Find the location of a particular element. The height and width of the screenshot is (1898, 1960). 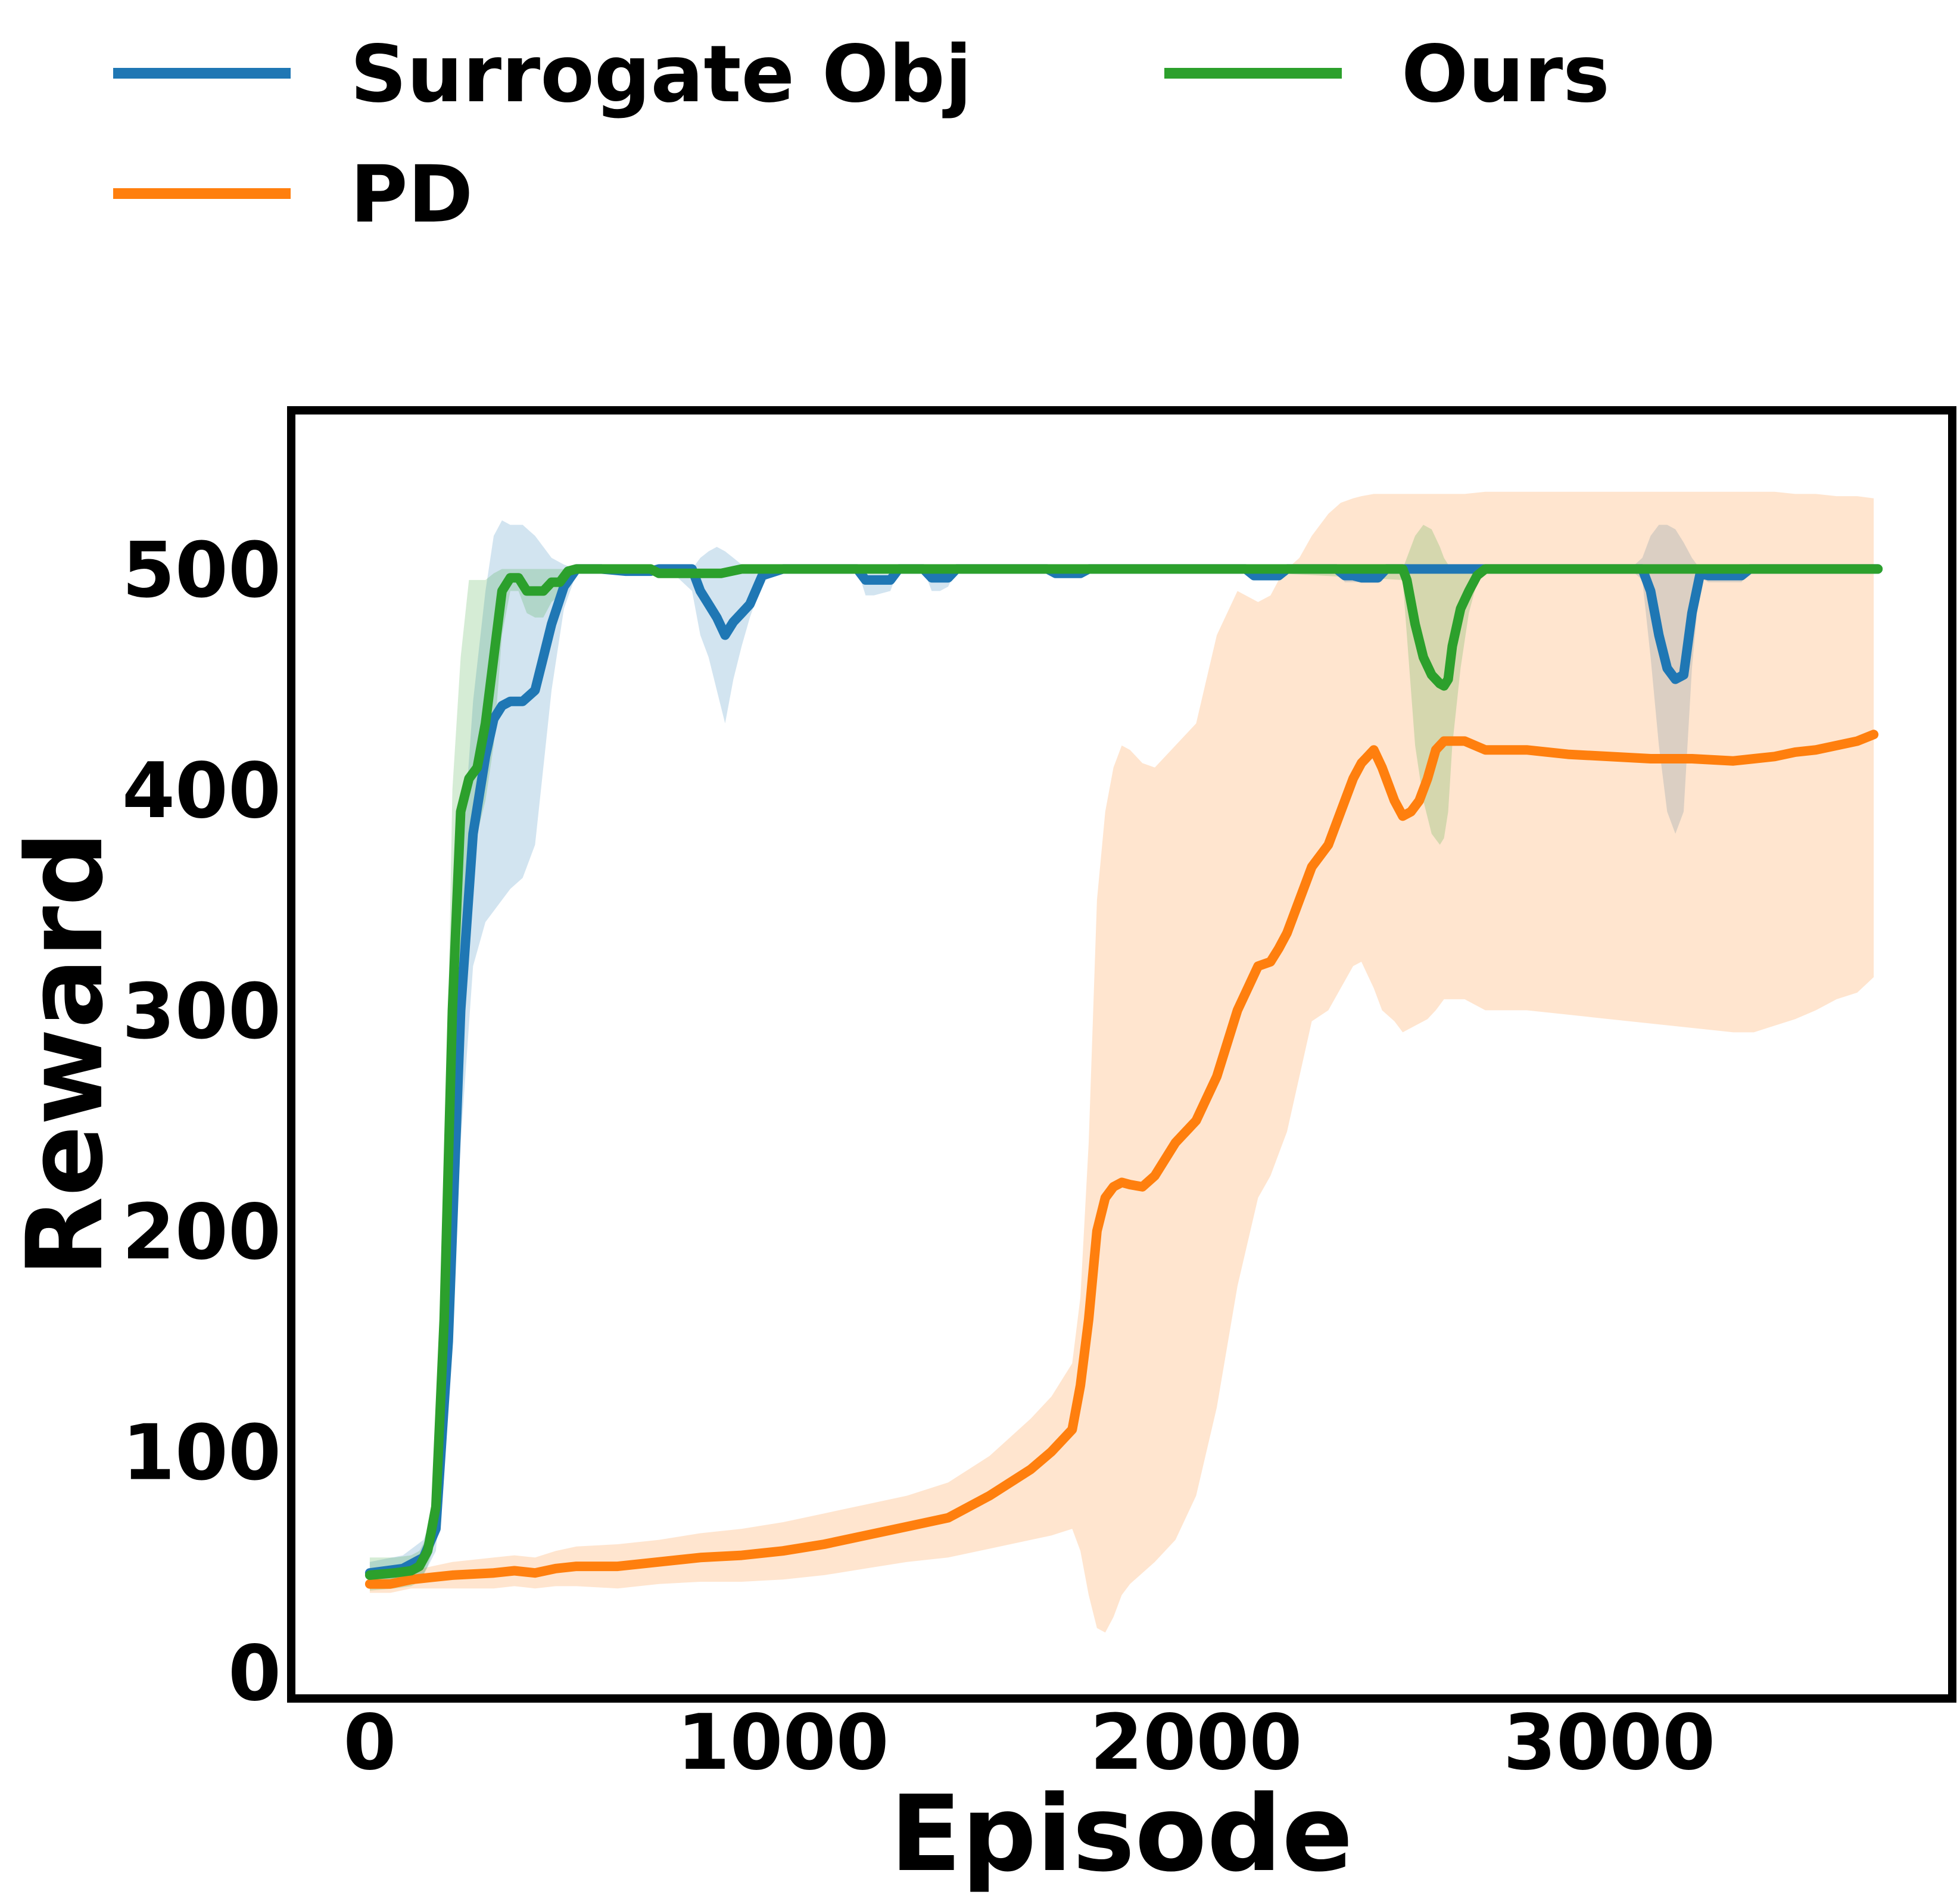

legend-item-surrogate: Surrogate Obj is located at coordinates (542, 75).